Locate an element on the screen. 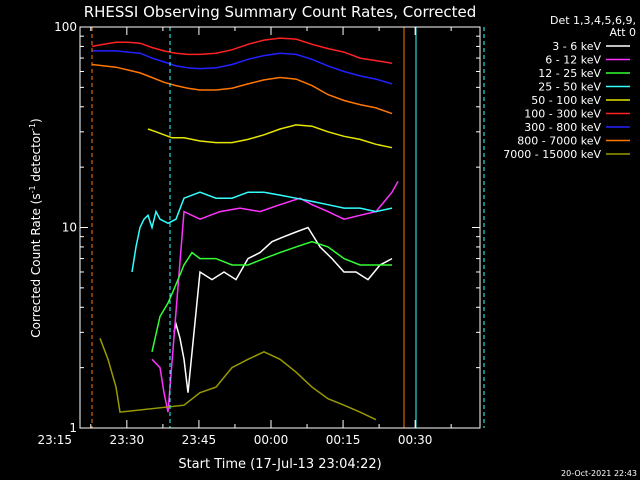  y-axis-label-sup1: -1 is located at coordinates (32, 189).